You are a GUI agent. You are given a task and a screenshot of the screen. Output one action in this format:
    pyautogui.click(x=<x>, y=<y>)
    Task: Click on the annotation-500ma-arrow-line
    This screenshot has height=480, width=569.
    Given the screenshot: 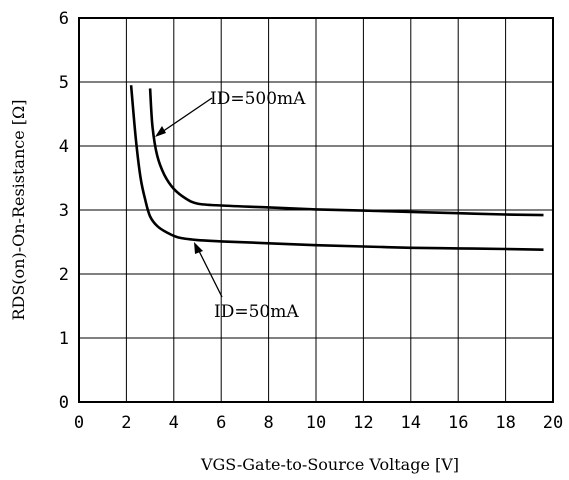 What is the action you would take?
    pyautogui.click(x=185, y=116)
    